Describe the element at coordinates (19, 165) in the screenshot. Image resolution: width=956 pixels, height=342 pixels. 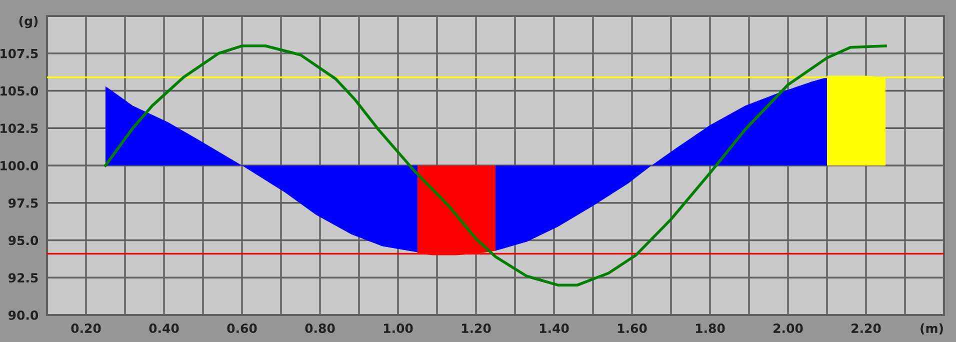
I see `y-tick-label: 100.0` at that location.